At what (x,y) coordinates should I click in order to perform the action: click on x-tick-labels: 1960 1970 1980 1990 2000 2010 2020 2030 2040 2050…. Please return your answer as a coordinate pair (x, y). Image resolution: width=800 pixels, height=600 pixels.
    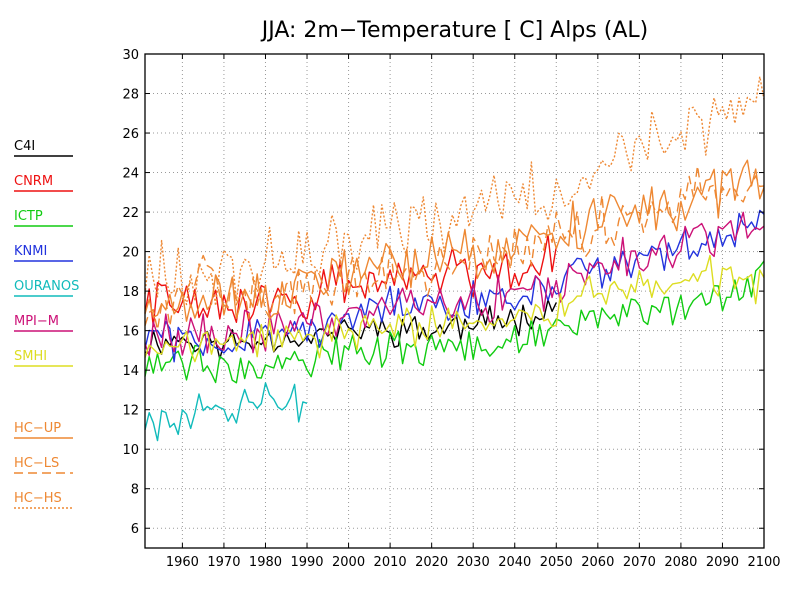
    Looking at the image, I should click on (473, 562).